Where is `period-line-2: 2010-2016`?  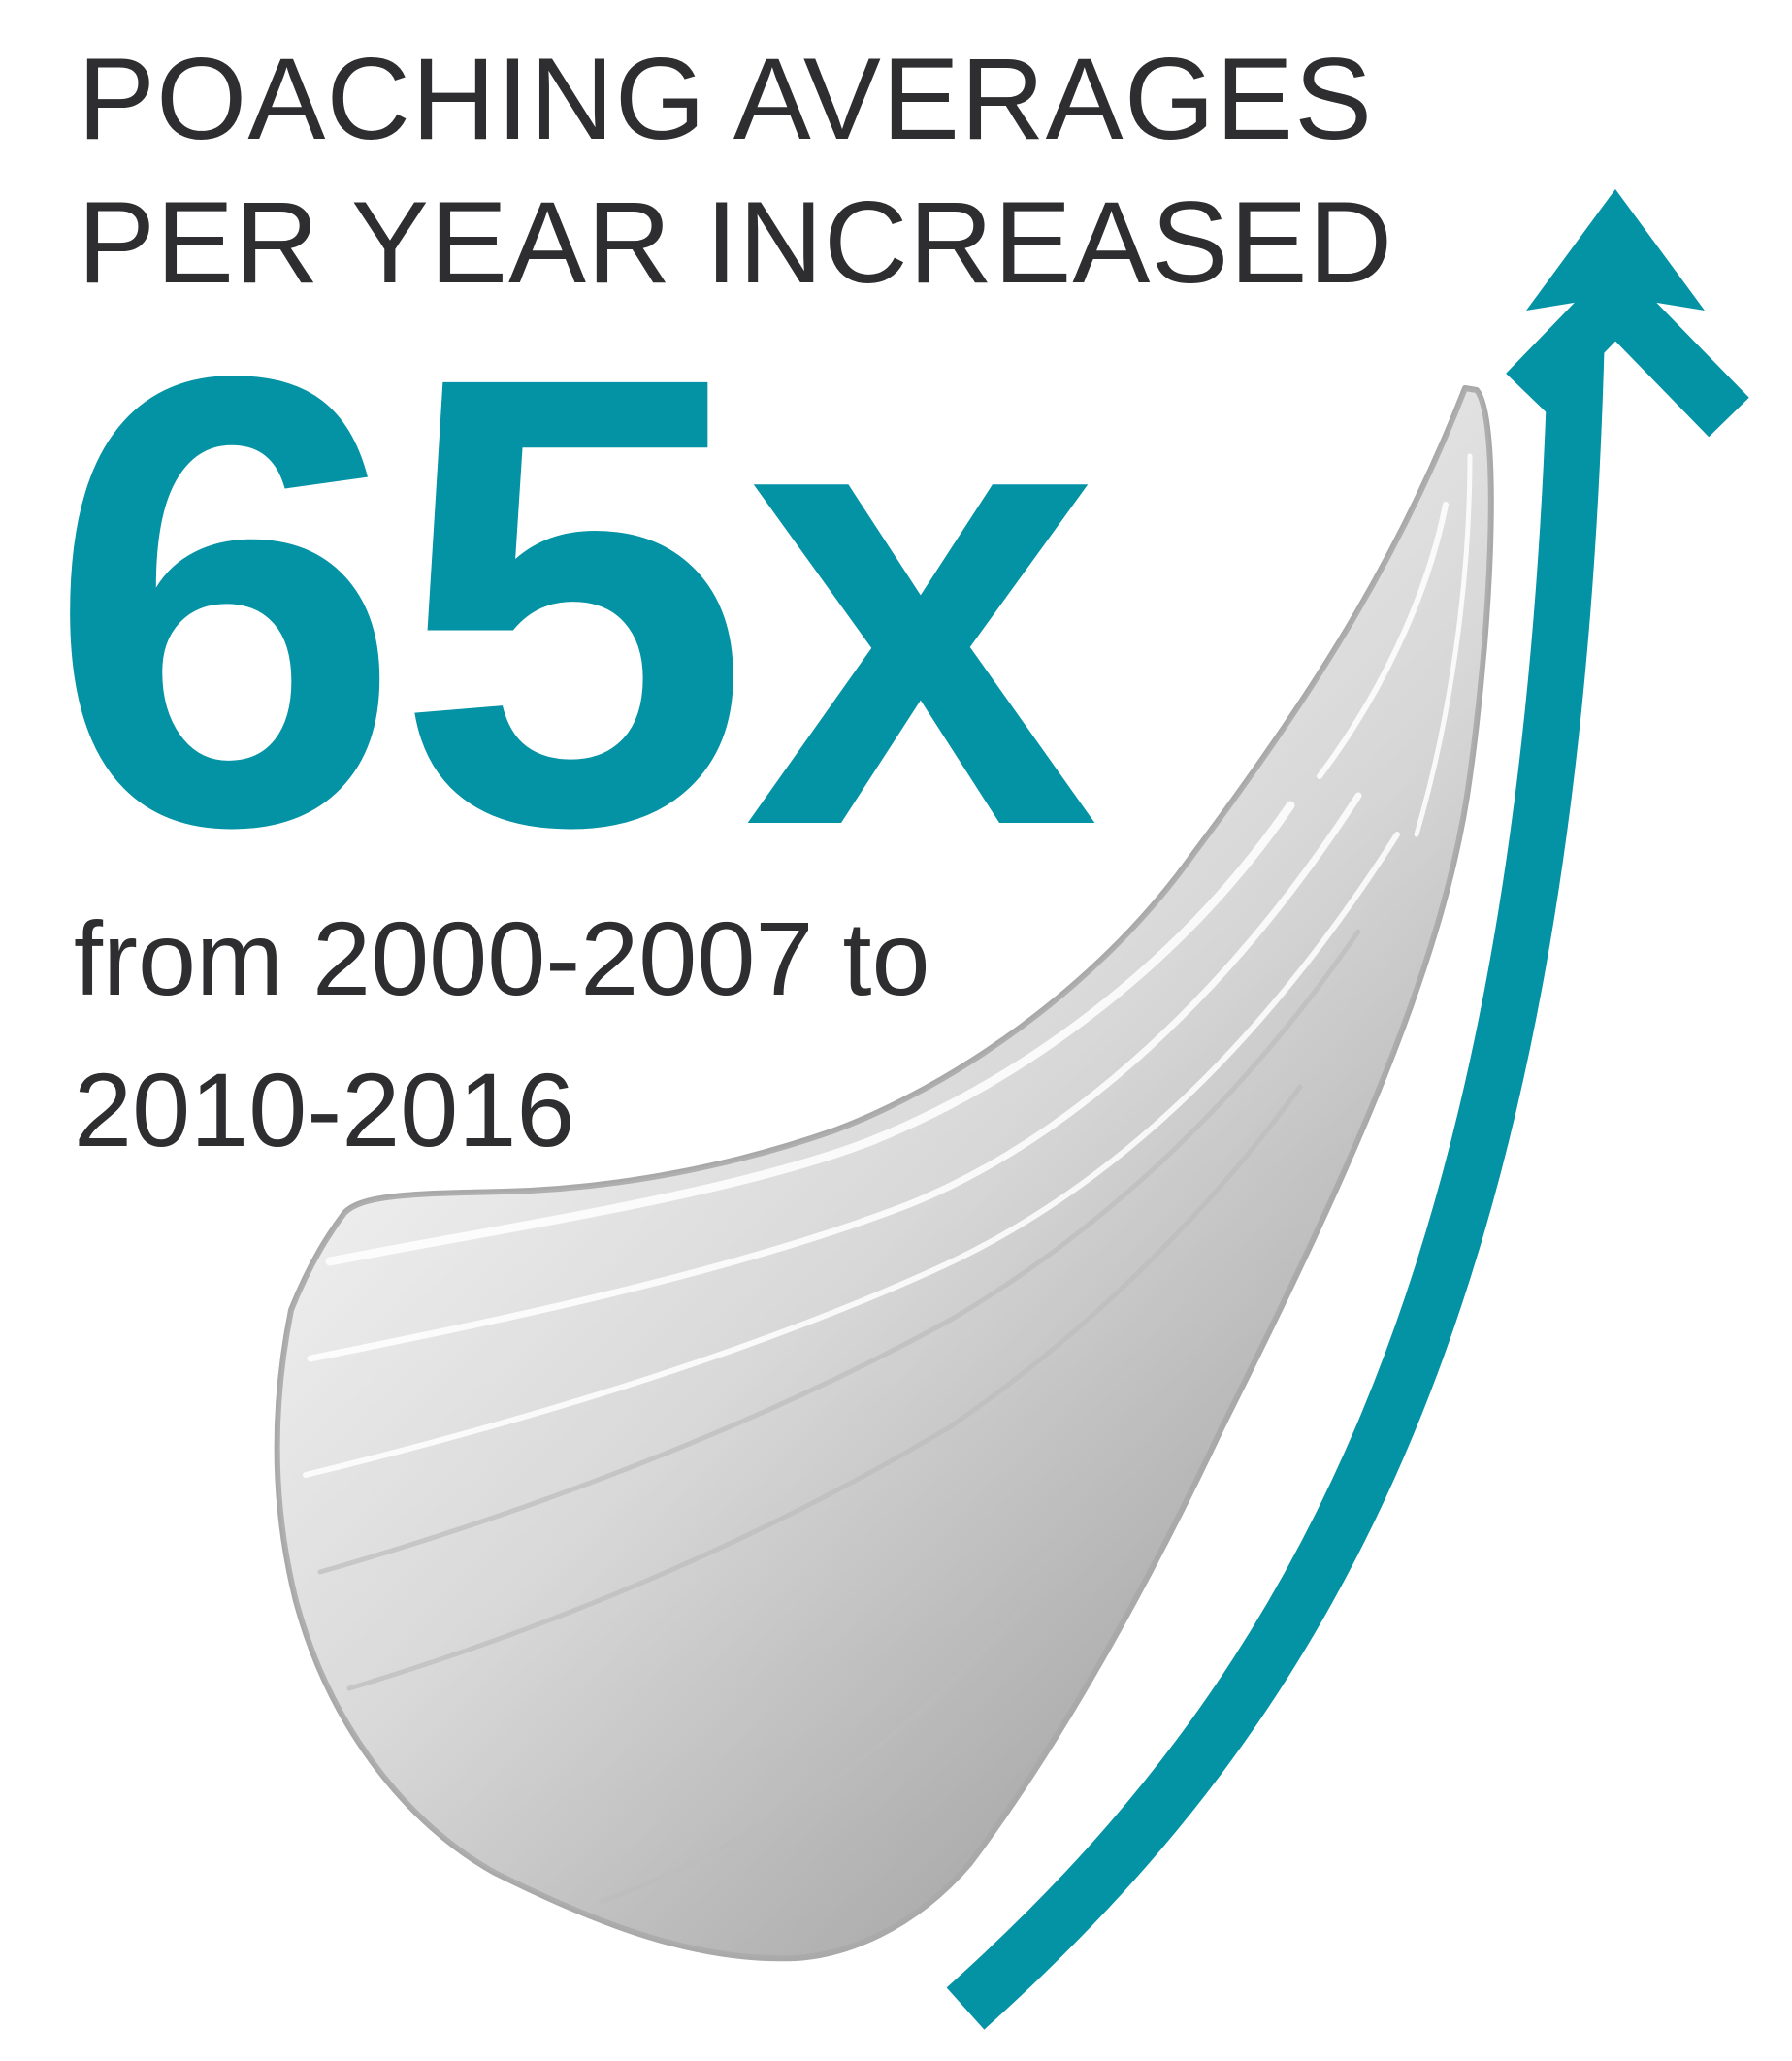
period-line-2: 2010-2016 is located at coordinates (324, 1109).